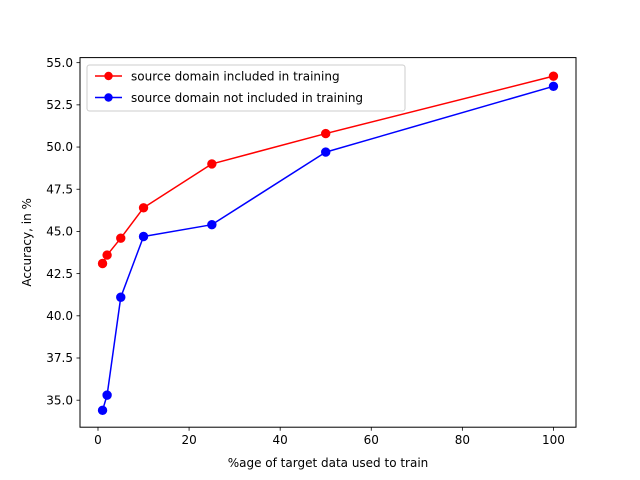 The height and width of the screenshot is (480, 640). Describe the element at coordinates (59, 63) in the screenshot. I see `y-tick-label: 55.0` at that location.